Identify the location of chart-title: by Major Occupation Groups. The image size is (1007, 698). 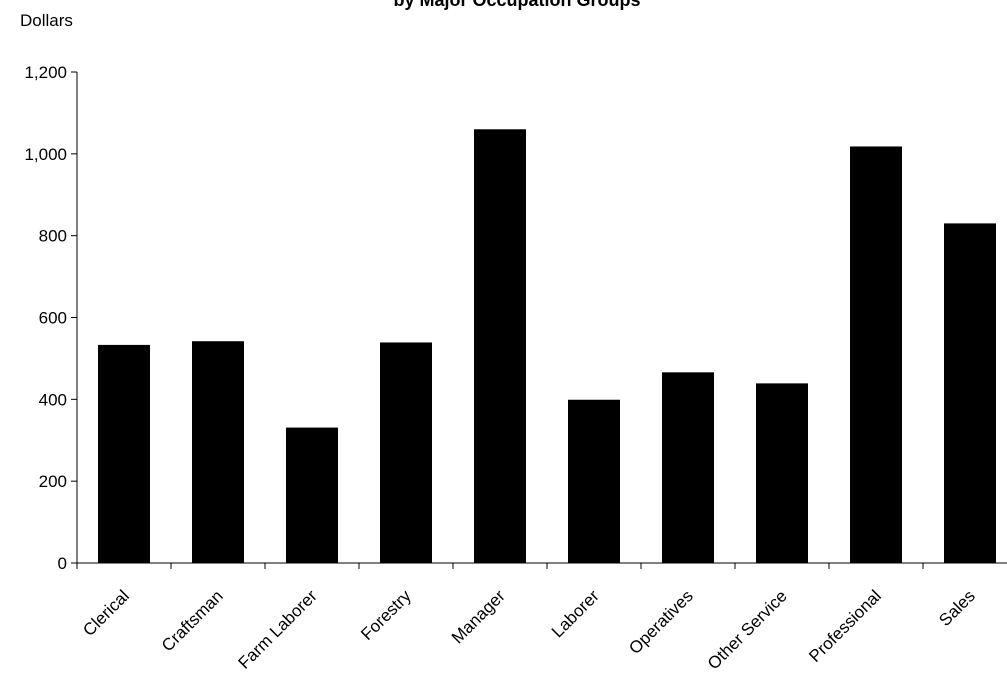
(516, 5).